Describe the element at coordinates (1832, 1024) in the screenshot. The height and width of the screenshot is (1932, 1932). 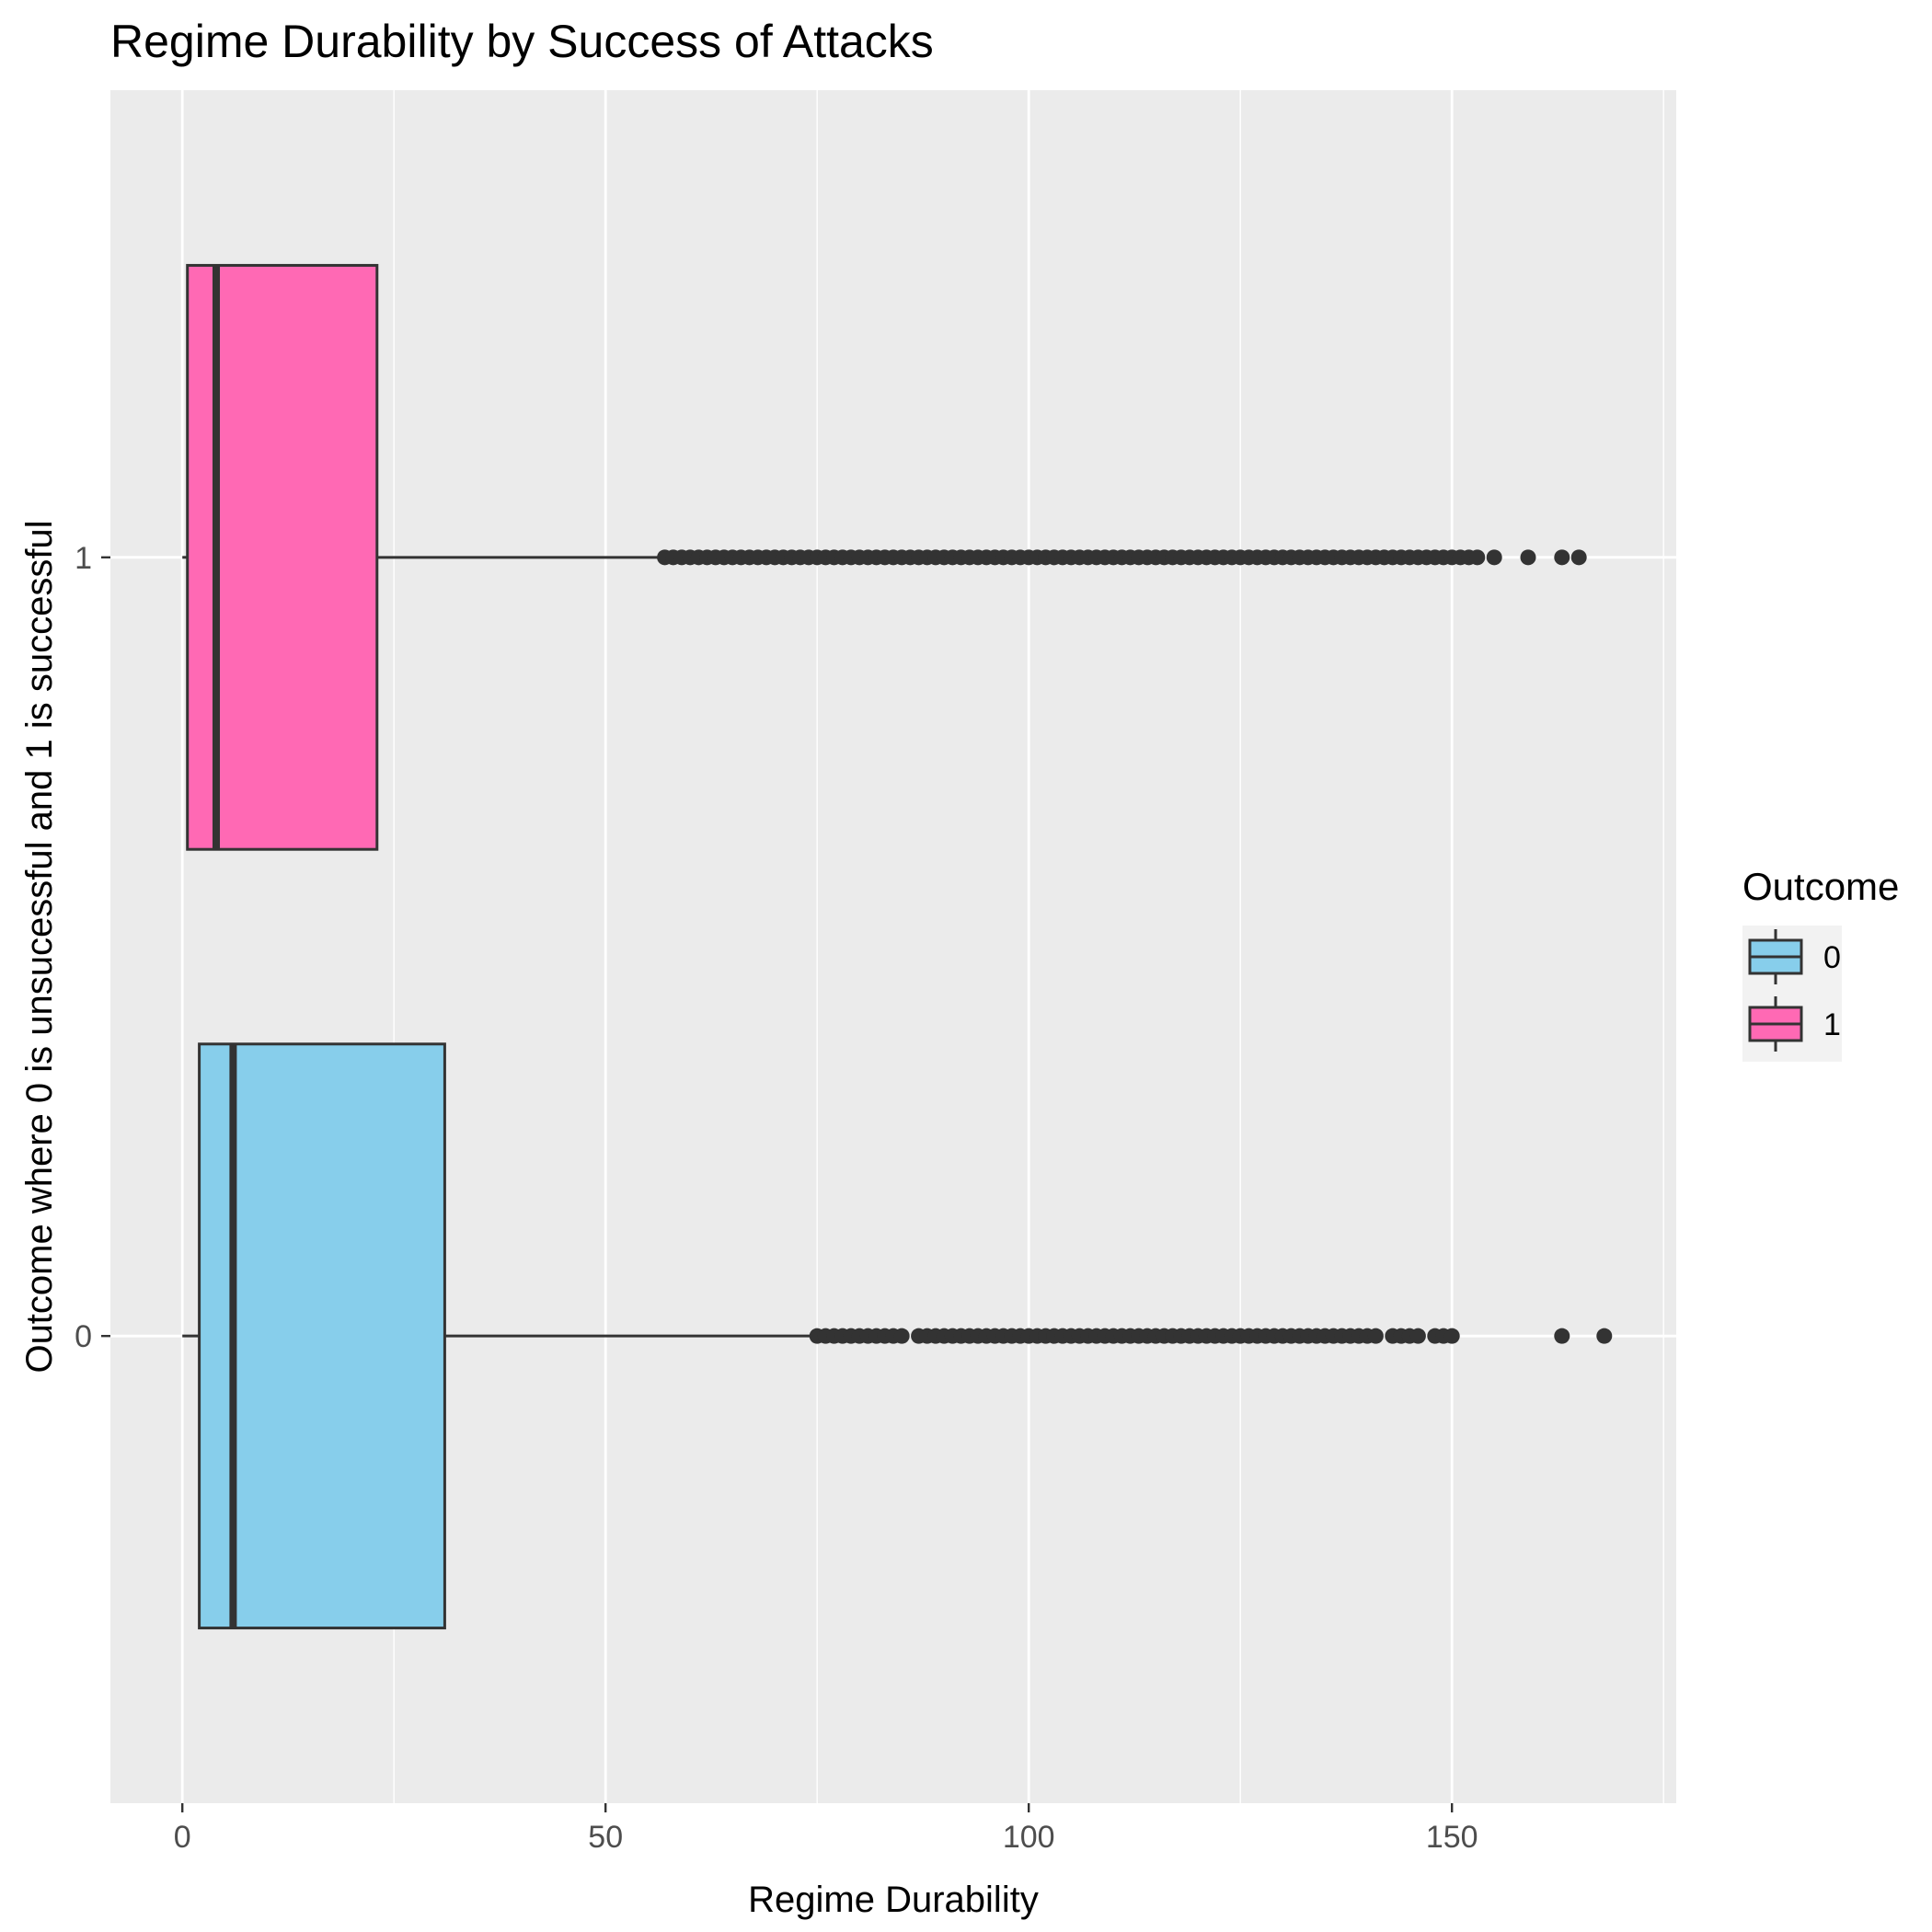
I see `legend-label: 1` at that location.